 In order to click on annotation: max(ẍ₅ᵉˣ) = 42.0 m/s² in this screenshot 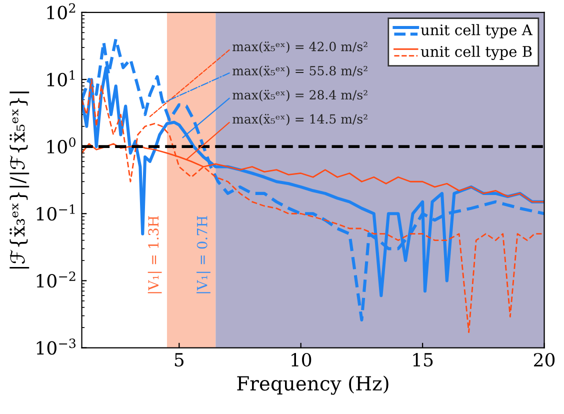, I will do `click(300, 48)`.